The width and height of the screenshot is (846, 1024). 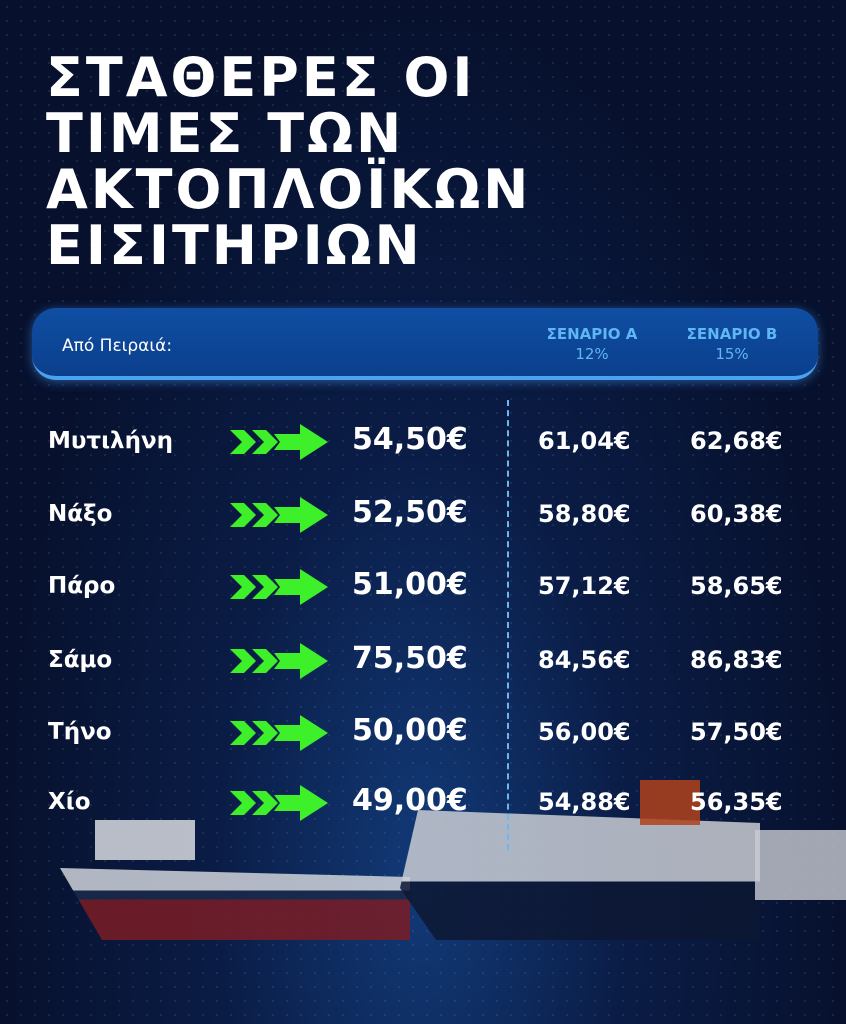 What do you see at coordinates (732, 334) in the screenshot?
I see `scenario-b-label: ΣΕΝΑΡΙΟ Β` at bounding box center [732, 334].